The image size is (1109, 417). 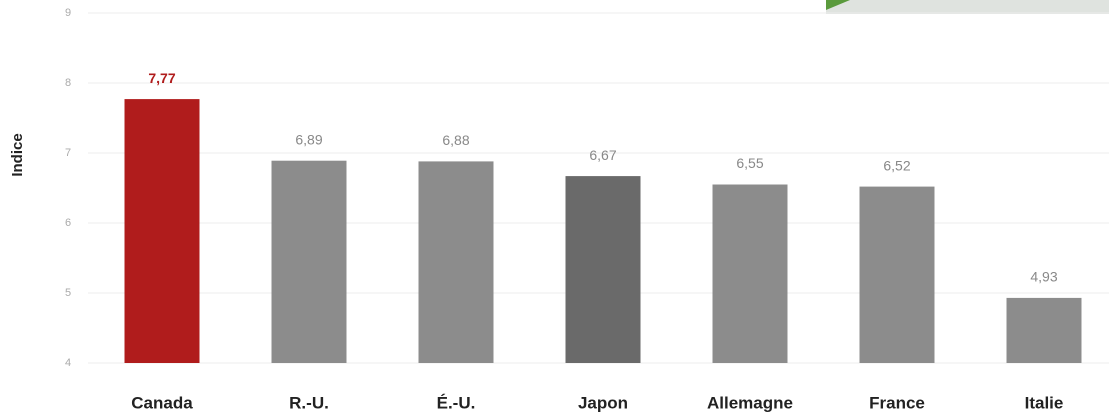 What do you see at coordinates (17, 154) in the screenshot?
I see `y-axis-label: Indice` at bounding box center [17, 154].